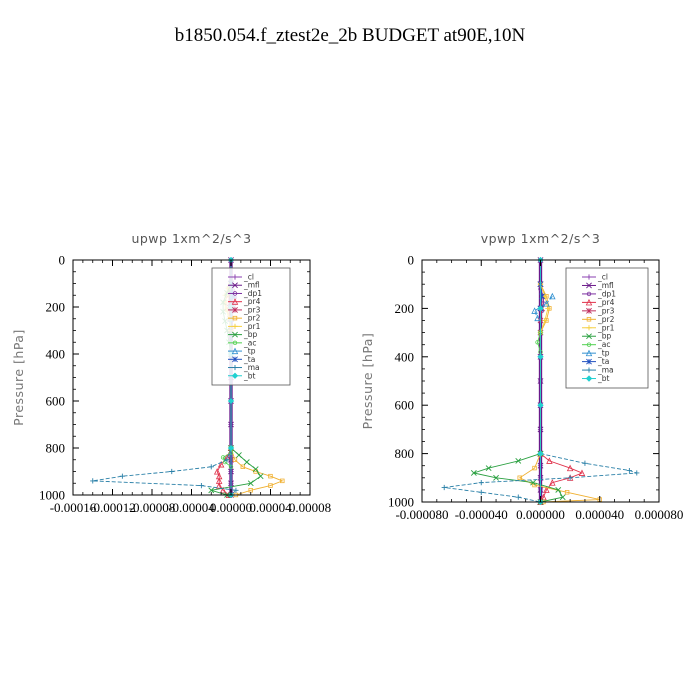 The image size is (700, 700). I want to click on legend-label: _pr3, so click(252, 309).